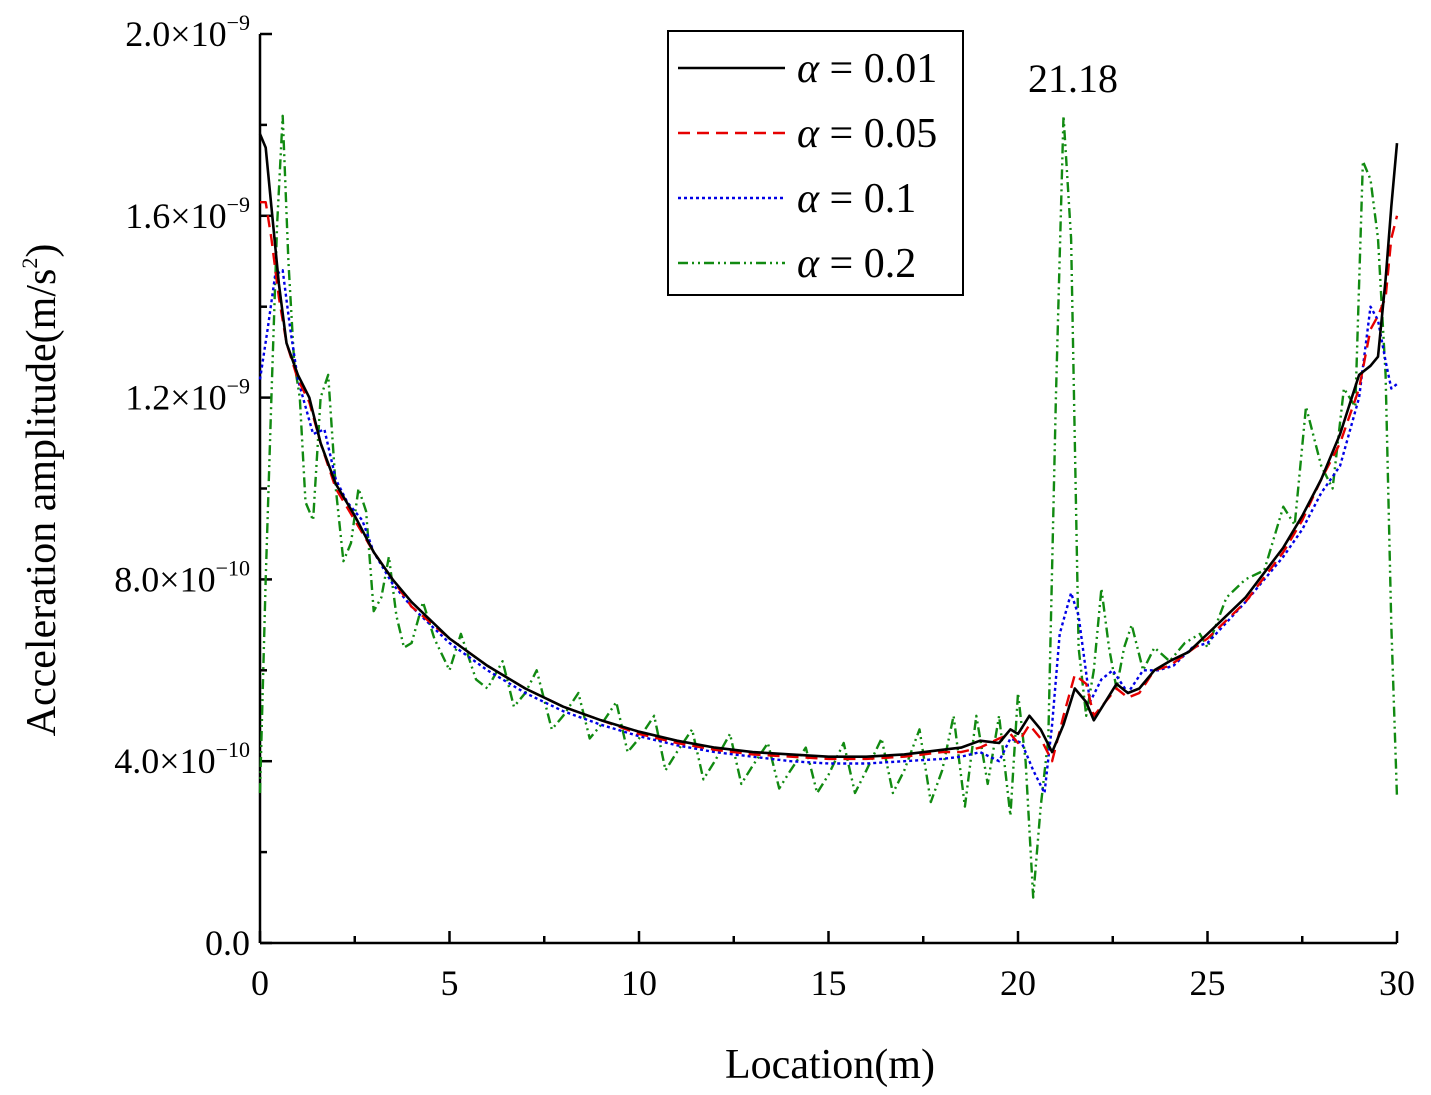 The width and height of the screenshot is (1431, 1095). I want to click on y-axis-title-close: ), so click(42, 251).